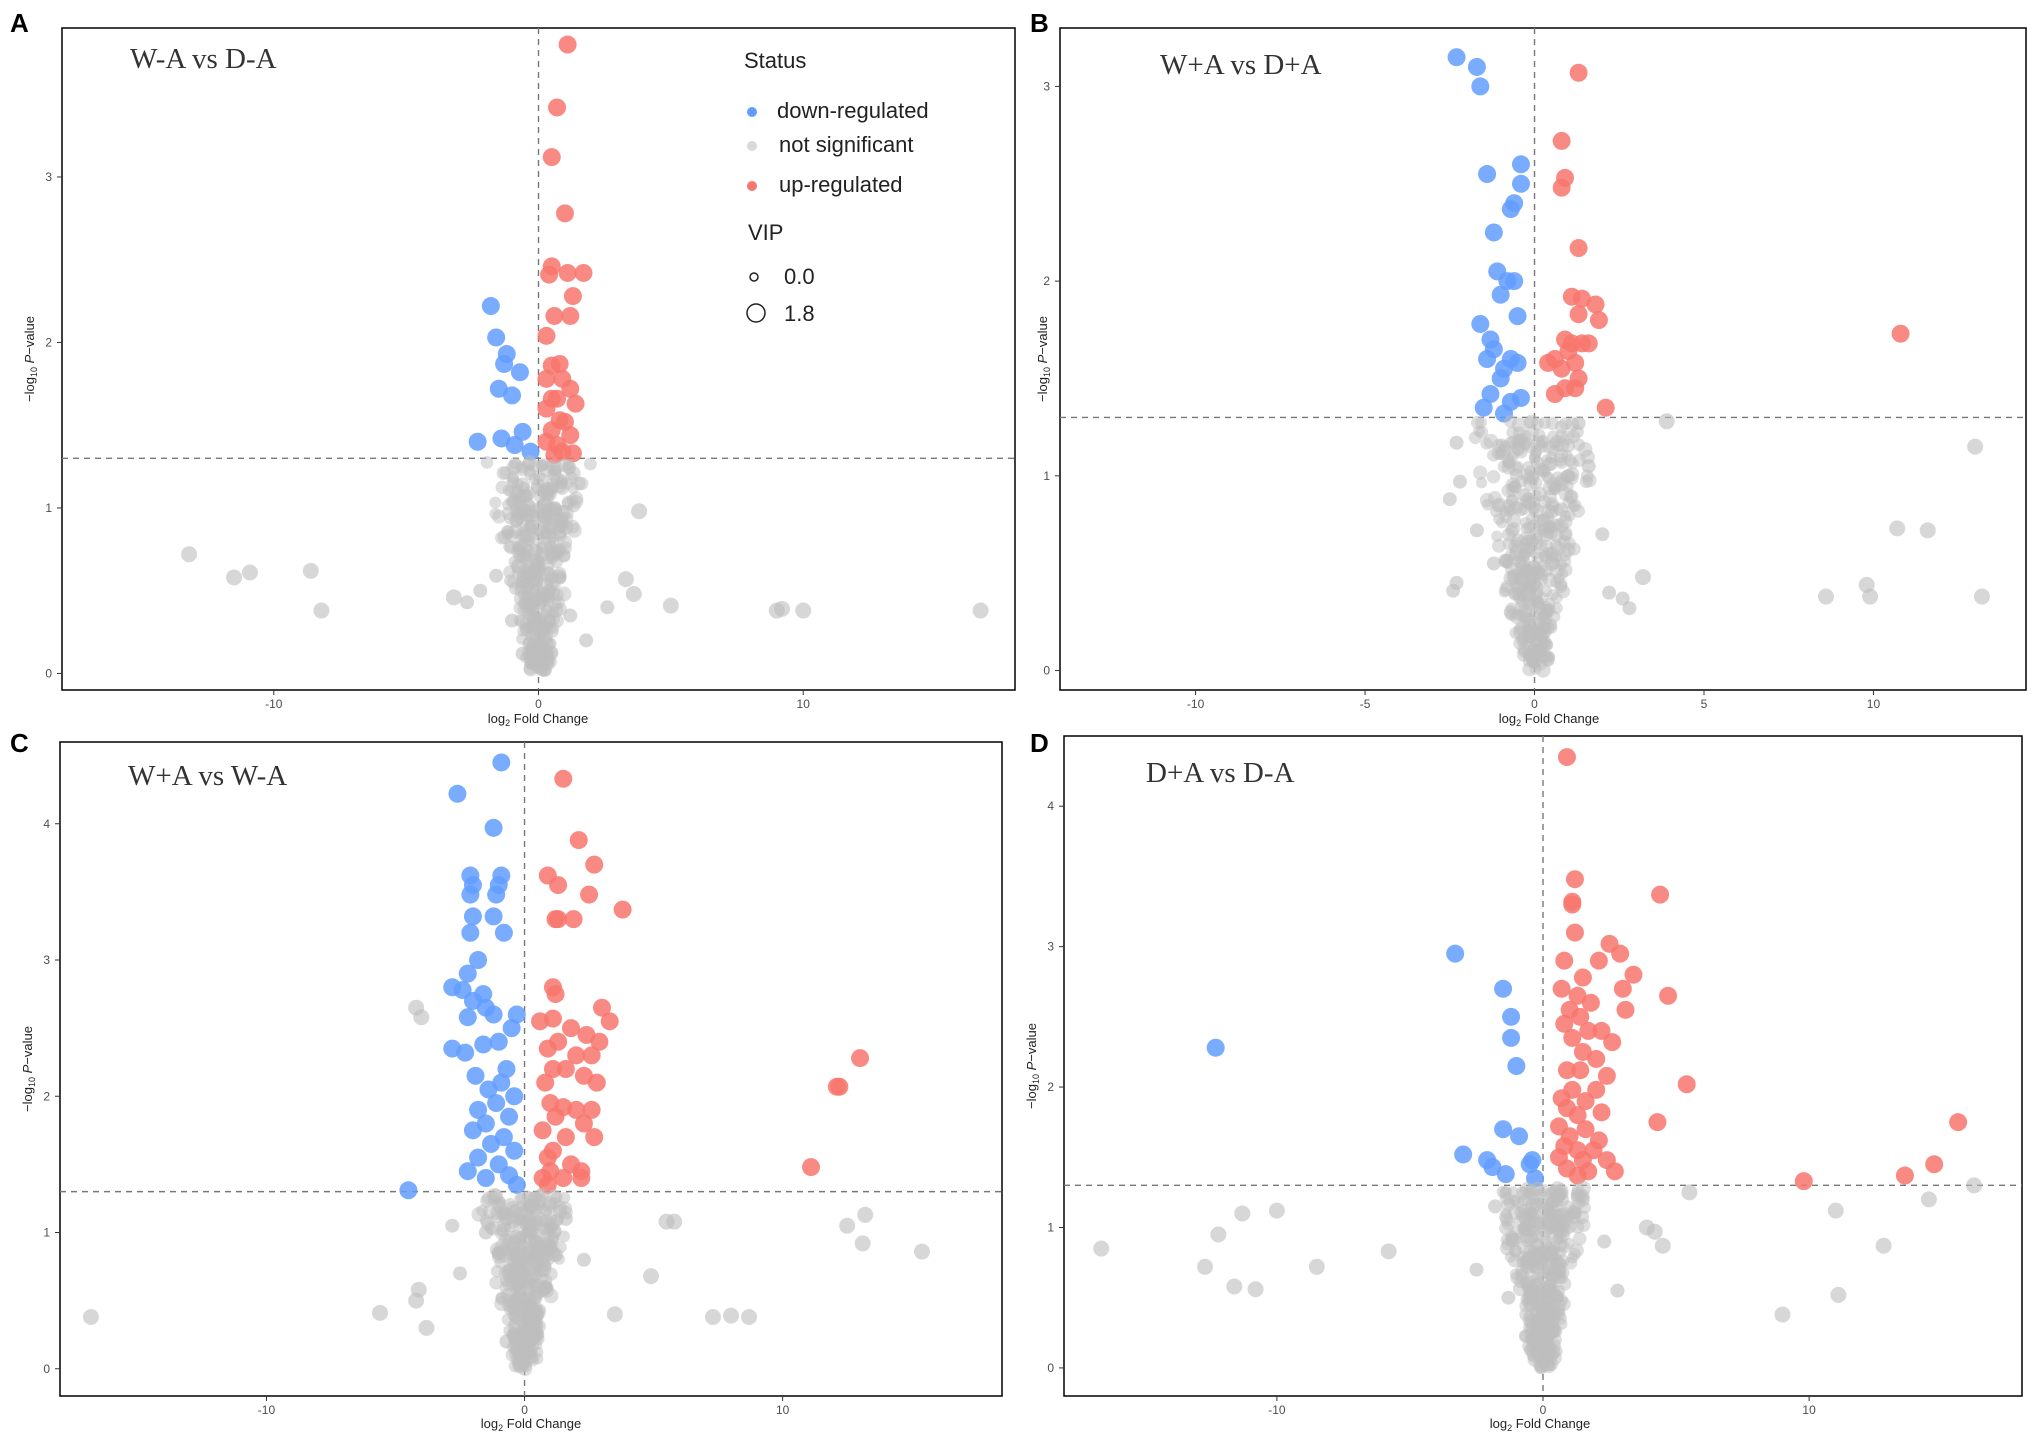 This screenshot has width=2033, height=1437. What do you see at coordinates (756, 313) in the screenshot?
I see `legend-vip-large-marker` at bounding box center [756, 313].